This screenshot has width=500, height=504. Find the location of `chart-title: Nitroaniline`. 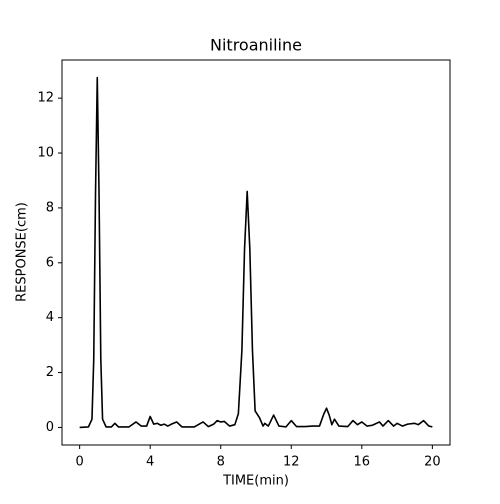

chart-title: Nitroaniline is located at coordinates (256, 45).